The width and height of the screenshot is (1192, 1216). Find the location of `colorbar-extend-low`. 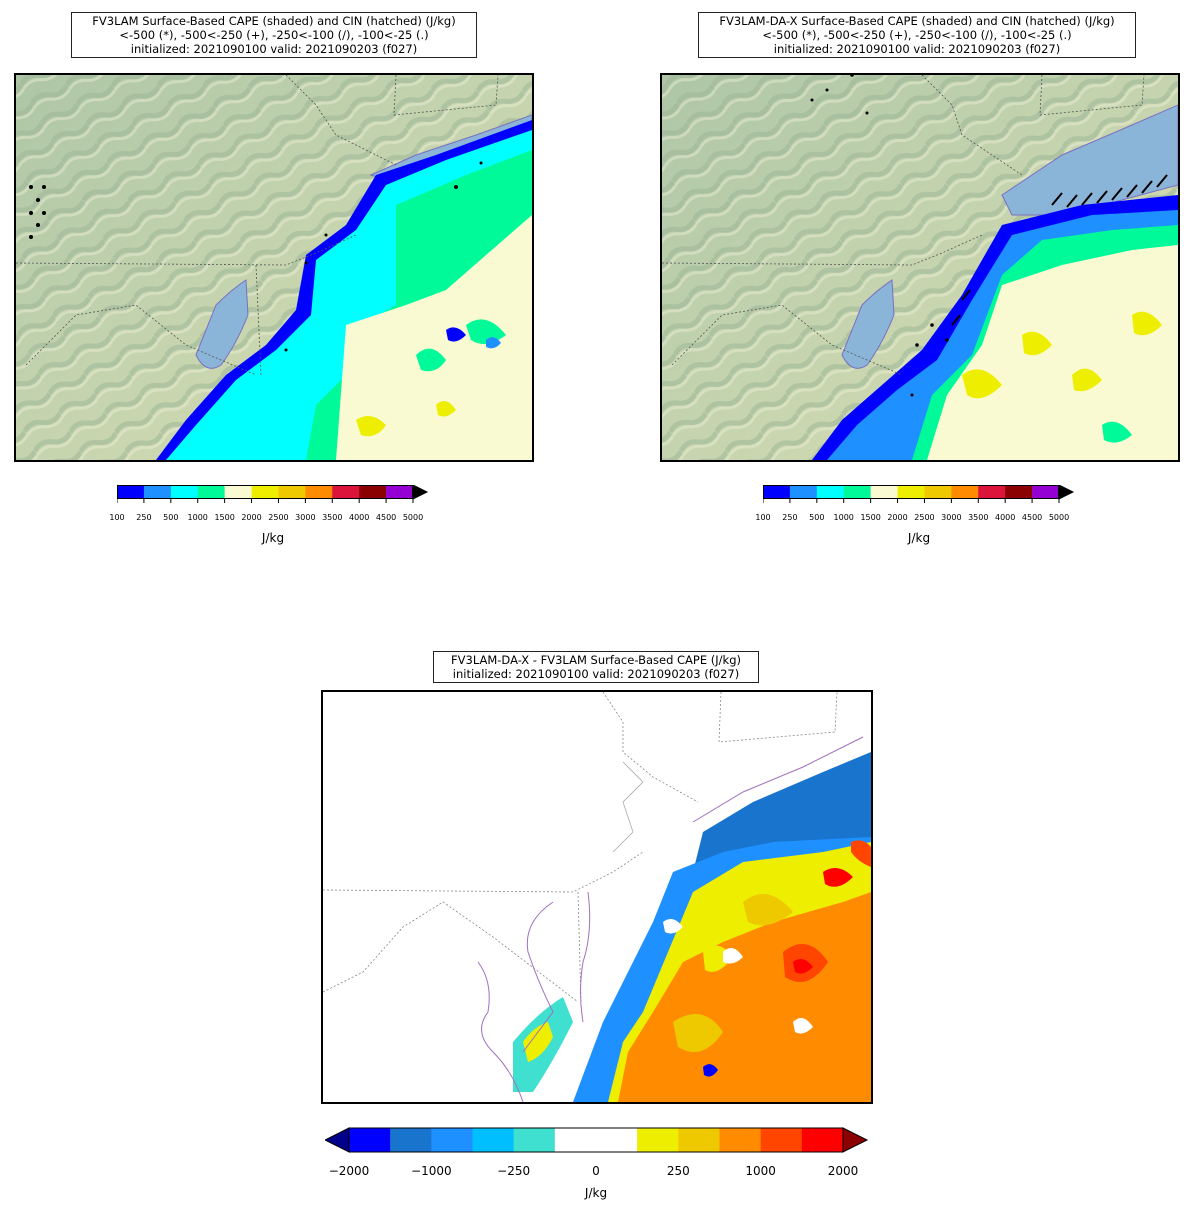

colorbar-extend-low is located at coordinates (336, 1140).